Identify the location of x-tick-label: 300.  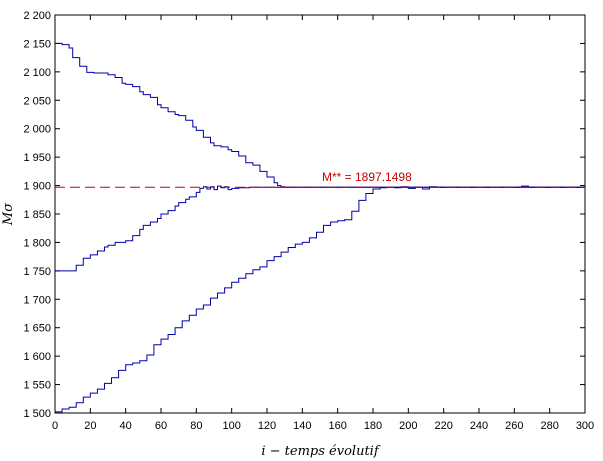
(585, 426).